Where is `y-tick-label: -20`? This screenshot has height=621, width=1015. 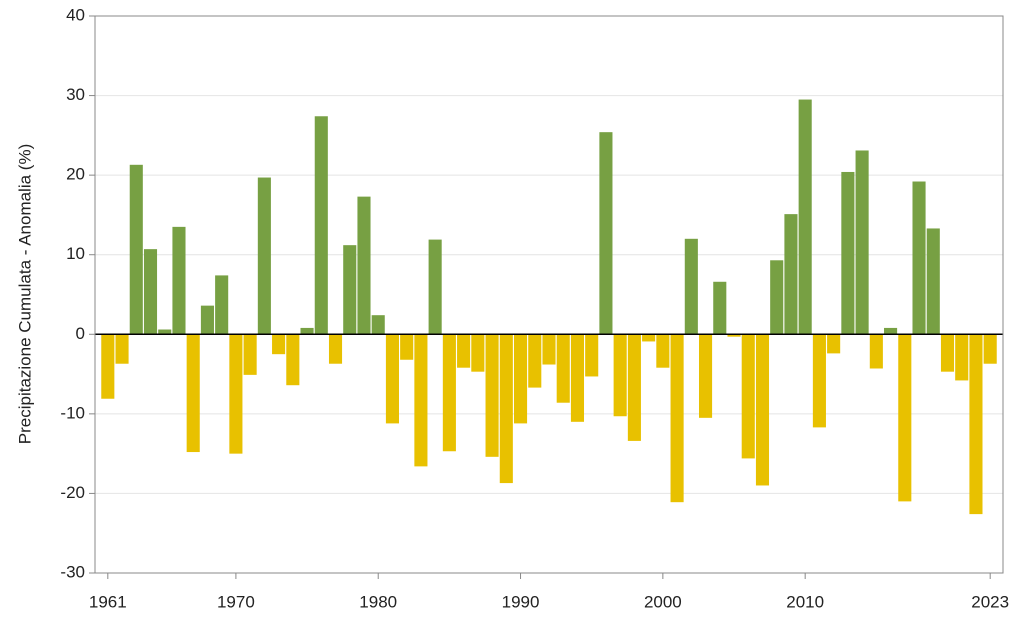 y-tick-label: -20 is located at coordinates (72, 492).